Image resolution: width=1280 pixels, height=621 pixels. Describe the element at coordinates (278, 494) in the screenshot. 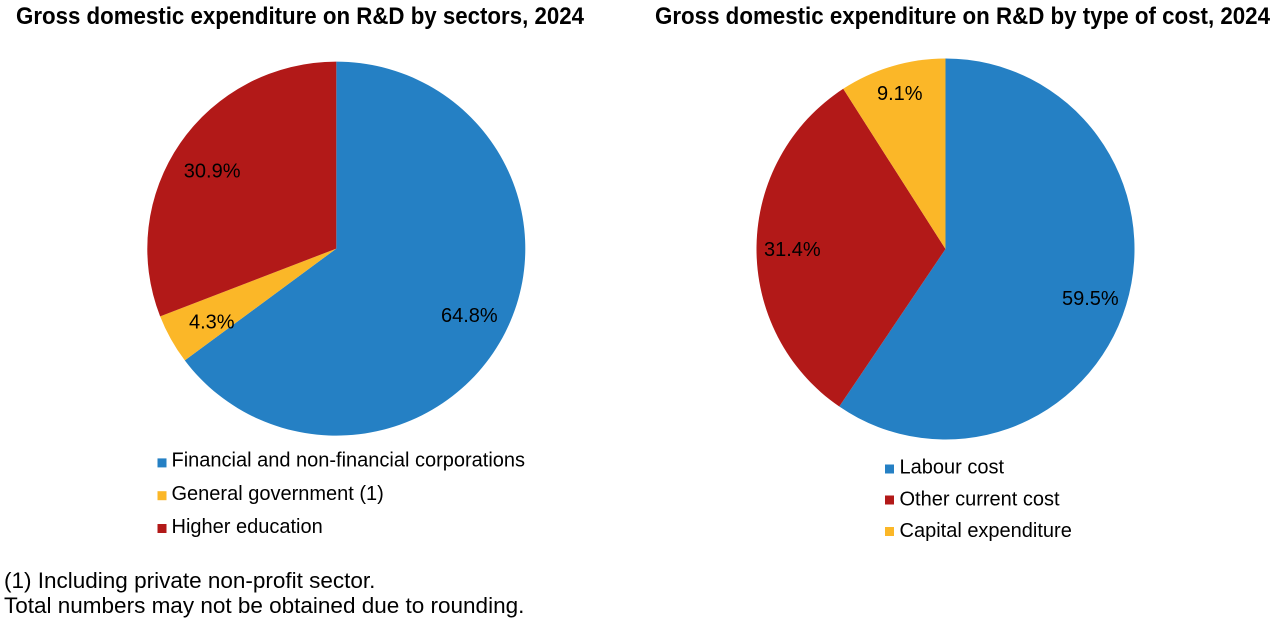

I see `svg-text: General government (1)` at that location.